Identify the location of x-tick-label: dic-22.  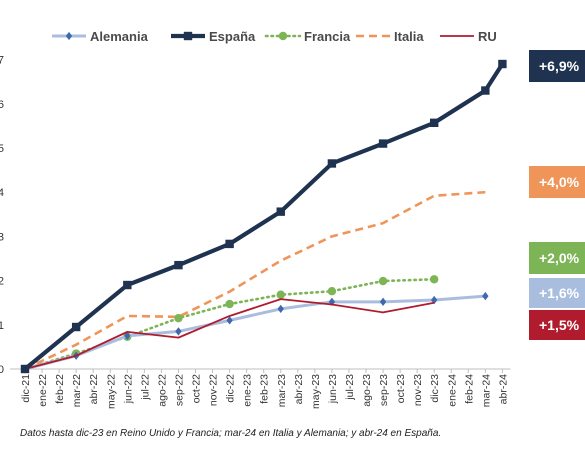
(231, 388).